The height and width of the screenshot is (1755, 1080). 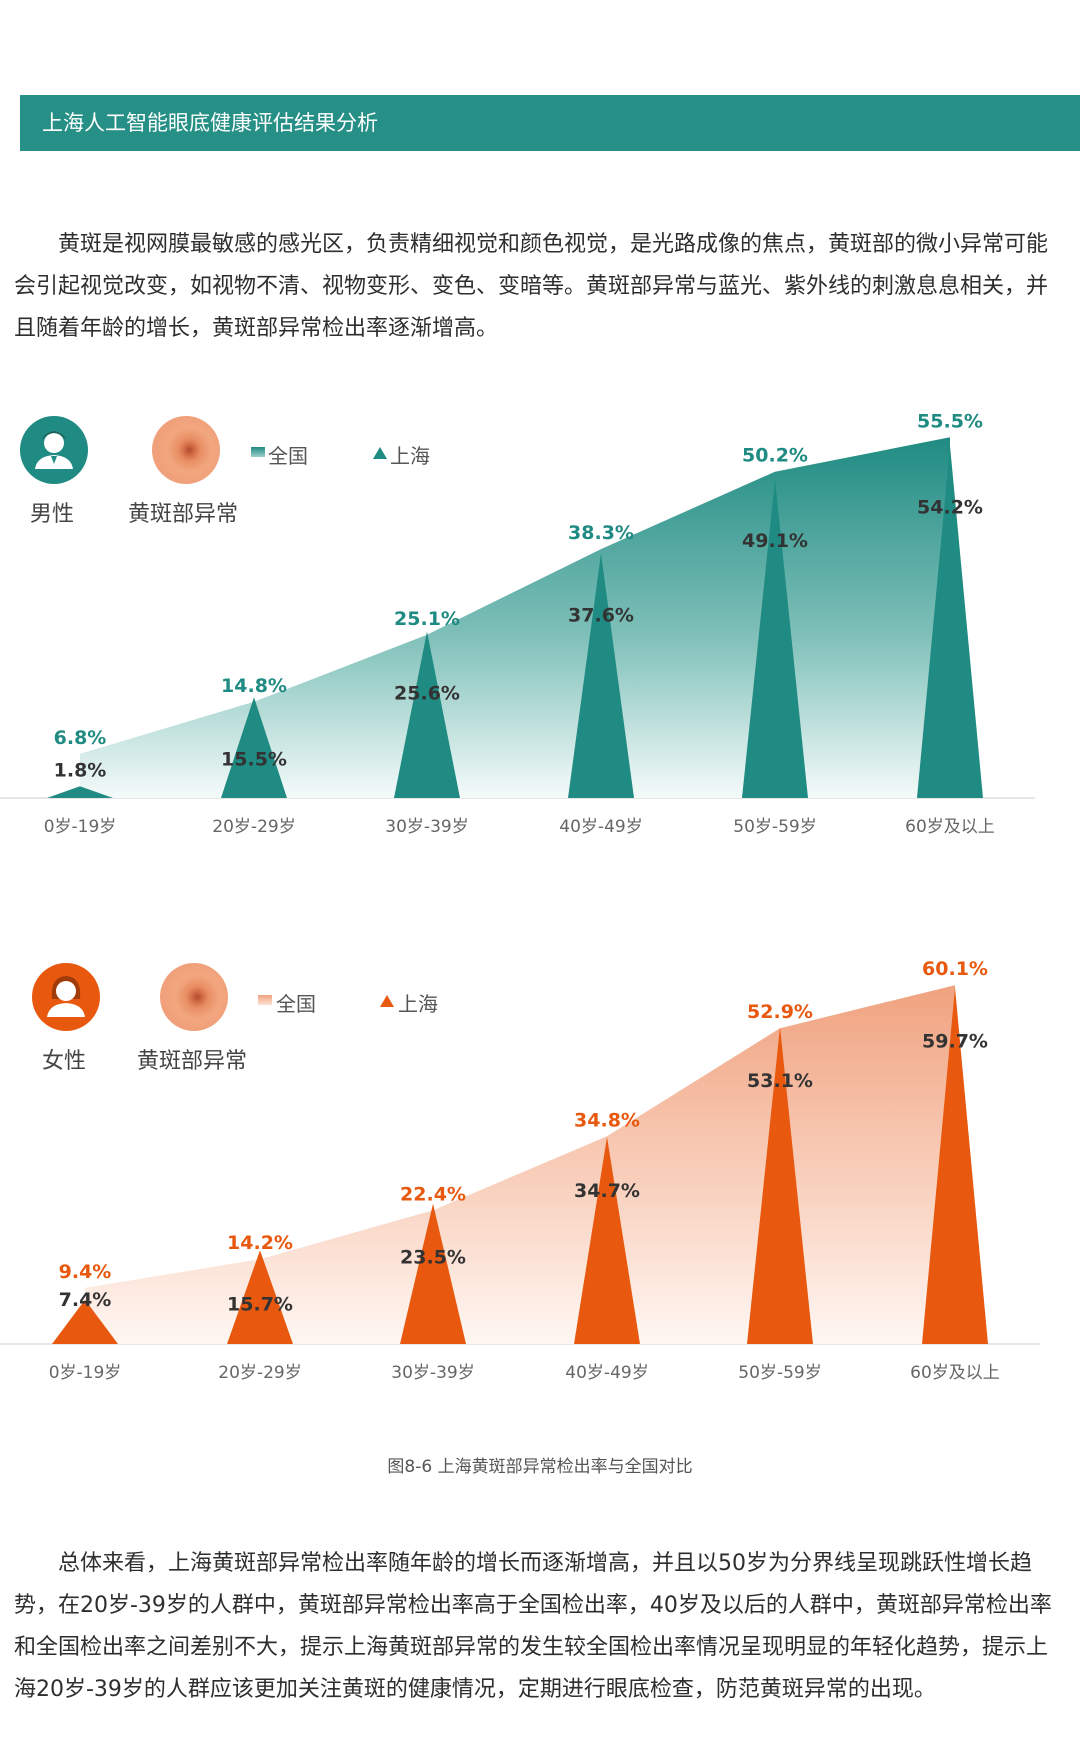 I want to click on male-avatar-icon, so click(x=54, y=450).